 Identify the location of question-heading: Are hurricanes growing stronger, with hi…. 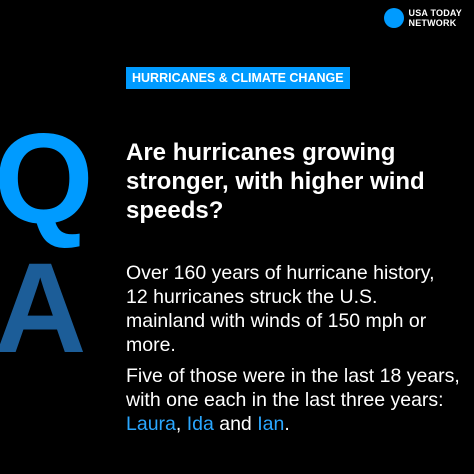
(275, 181).